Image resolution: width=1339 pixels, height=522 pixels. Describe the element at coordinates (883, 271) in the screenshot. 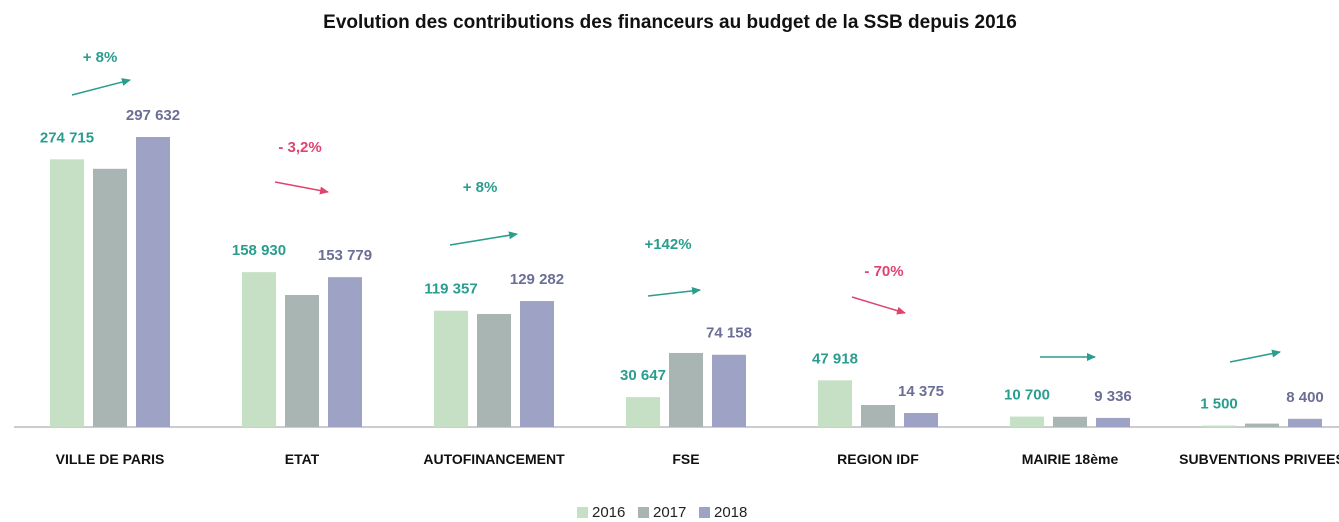

I see `annotation: - 70%` at that location.